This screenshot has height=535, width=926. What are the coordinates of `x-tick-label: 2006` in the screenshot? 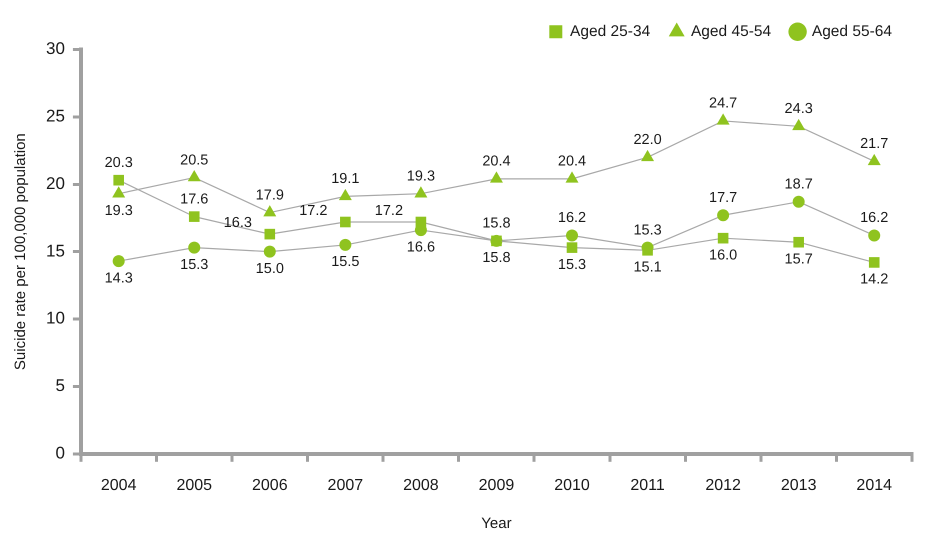 It's located at (270, 485).